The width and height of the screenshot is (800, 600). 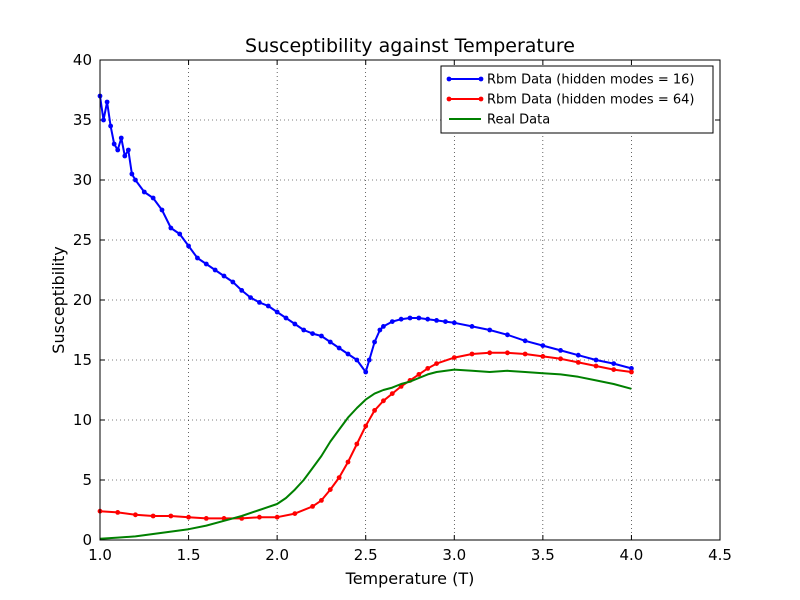 What do you see at coordinates (189, 555) in the screenshot?
I see `x-tick-label: 1.5` at bounding box center [189, 555].